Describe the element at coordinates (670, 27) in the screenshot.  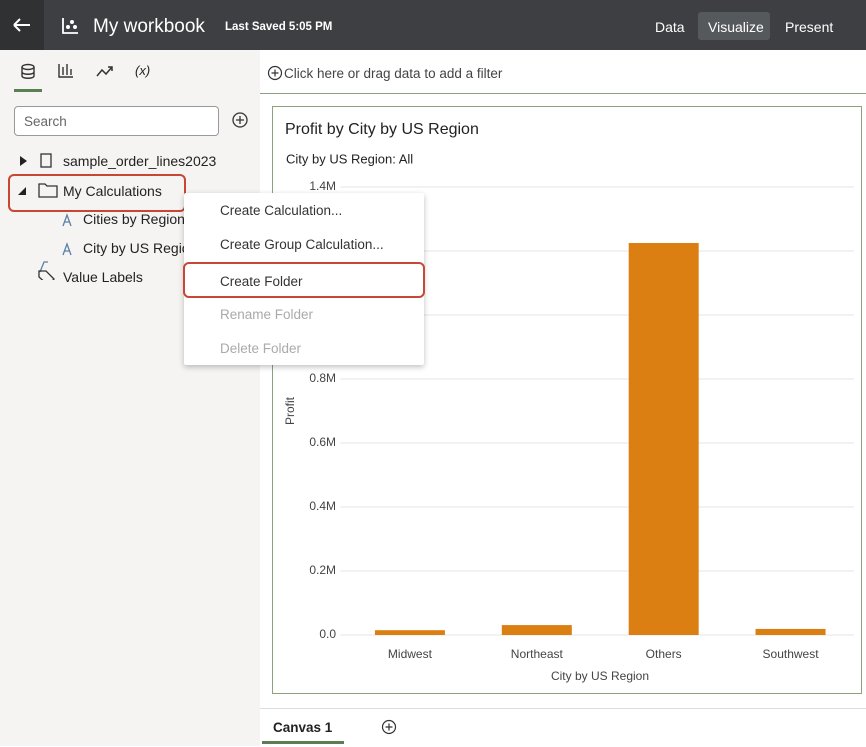
I see `tab-data: Data` at that location.